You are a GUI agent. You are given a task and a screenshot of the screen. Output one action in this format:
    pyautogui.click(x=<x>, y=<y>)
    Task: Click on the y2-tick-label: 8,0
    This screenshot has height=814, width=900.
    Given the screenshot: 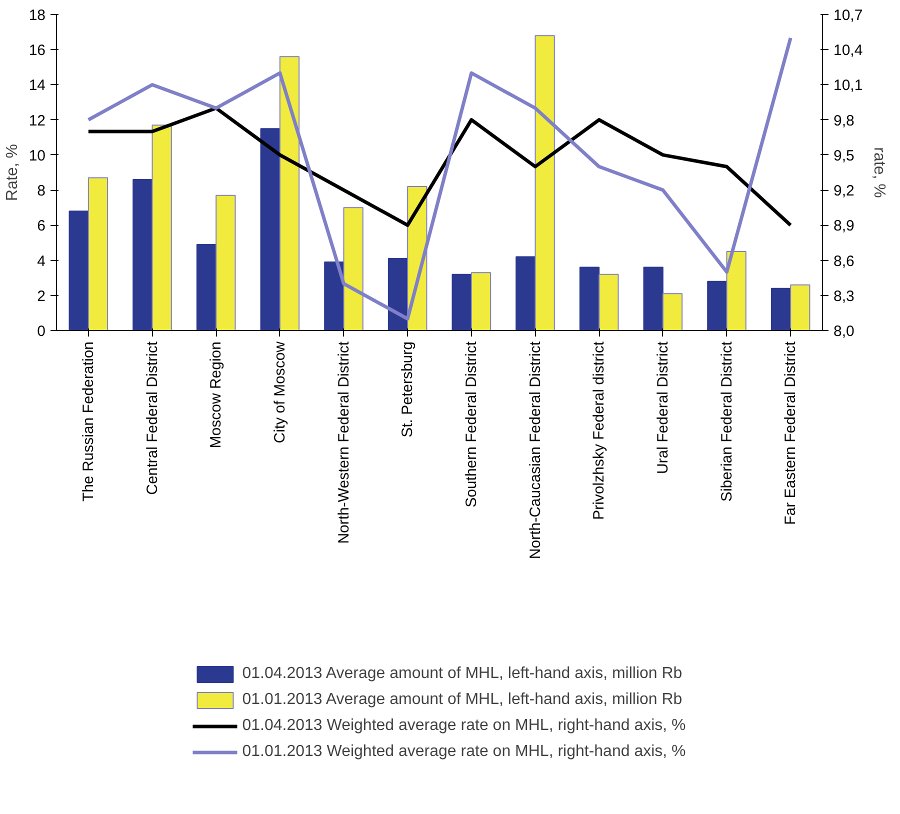 What is the action you would take?
    pyautogui.click(x=844, y=331)
    